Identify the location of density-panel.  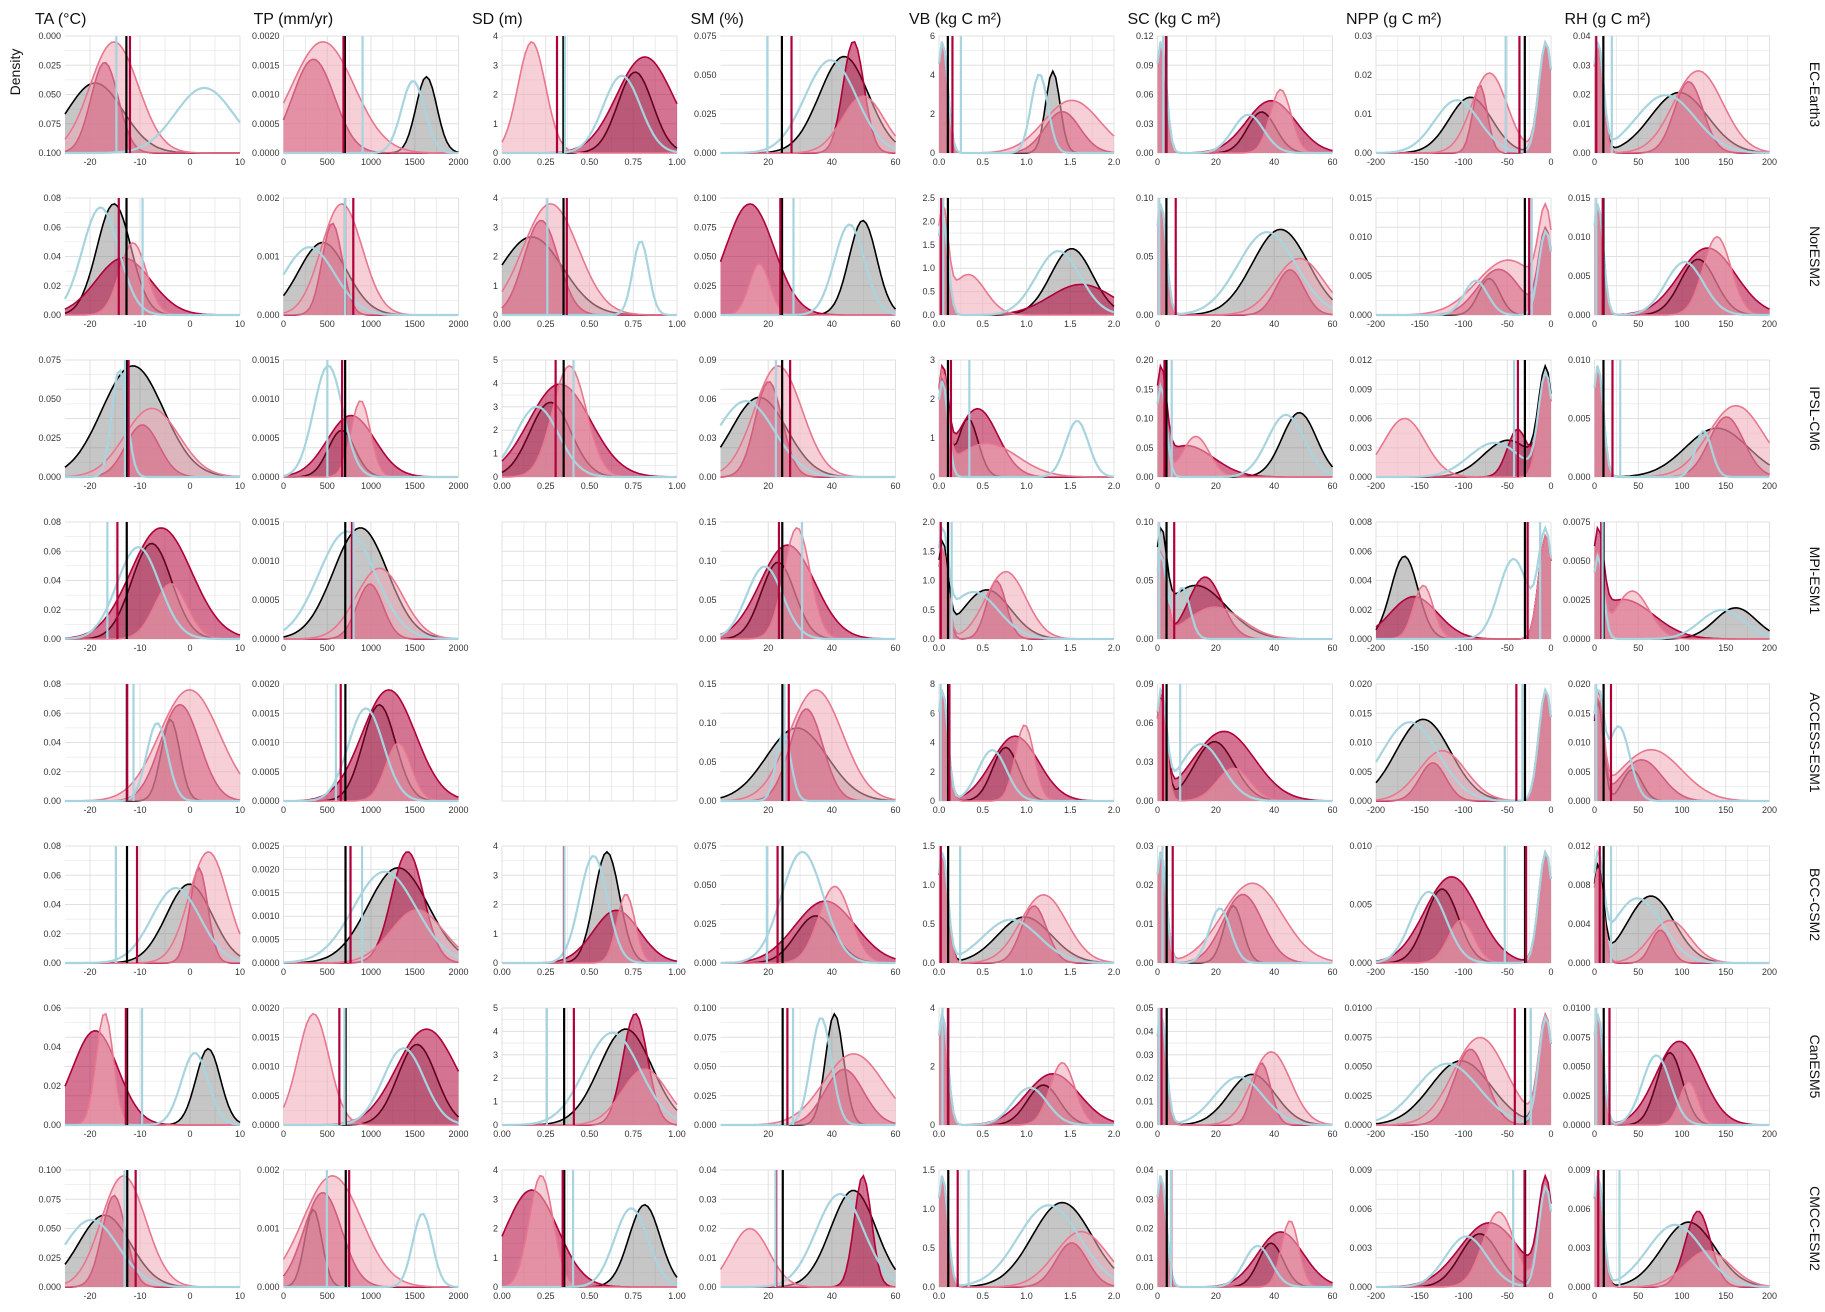
(589, 580).